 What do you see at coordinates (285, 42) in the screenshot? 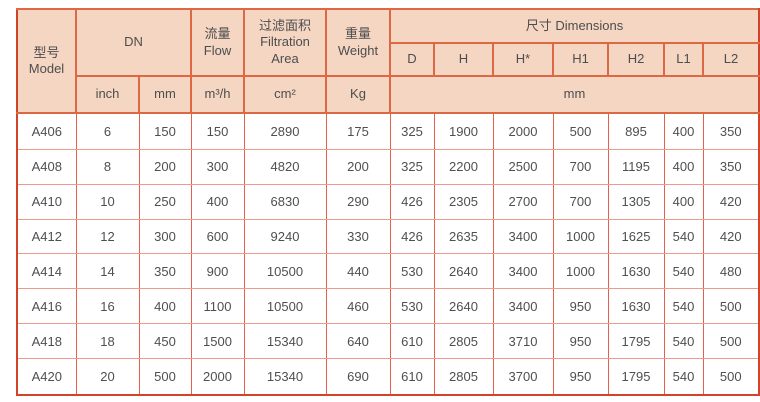
I see `header-filtration-area: 过滤面积 Filtration Area` at bounding box center [285, 42].